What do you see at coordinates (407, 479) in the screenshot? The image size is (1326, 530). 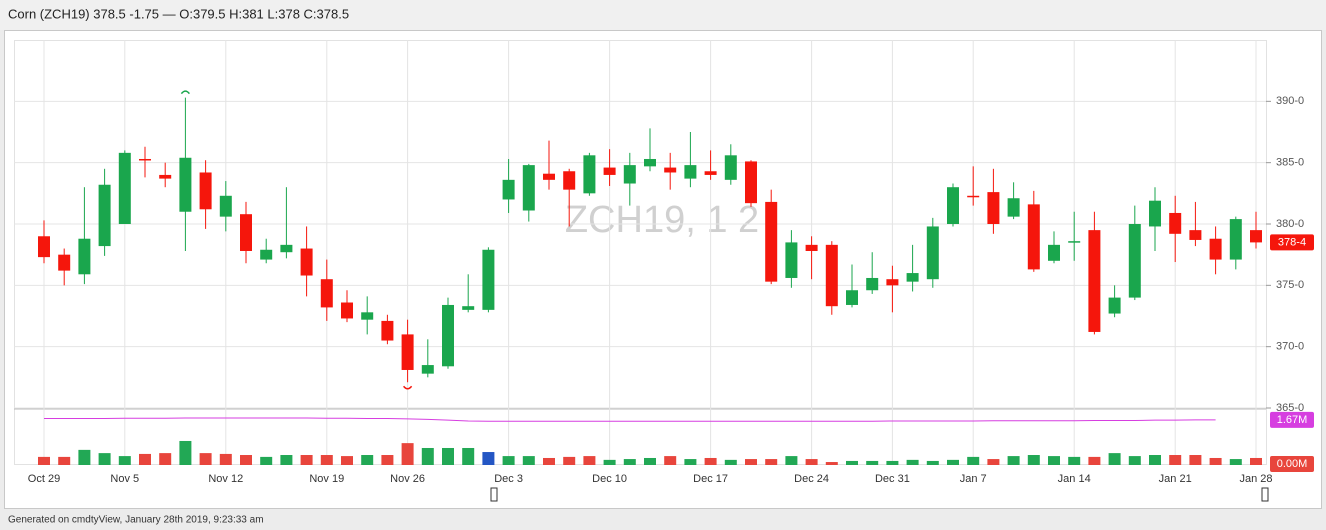 I see `x-tick-label: Nov 26` at bounding box center [407, 479].